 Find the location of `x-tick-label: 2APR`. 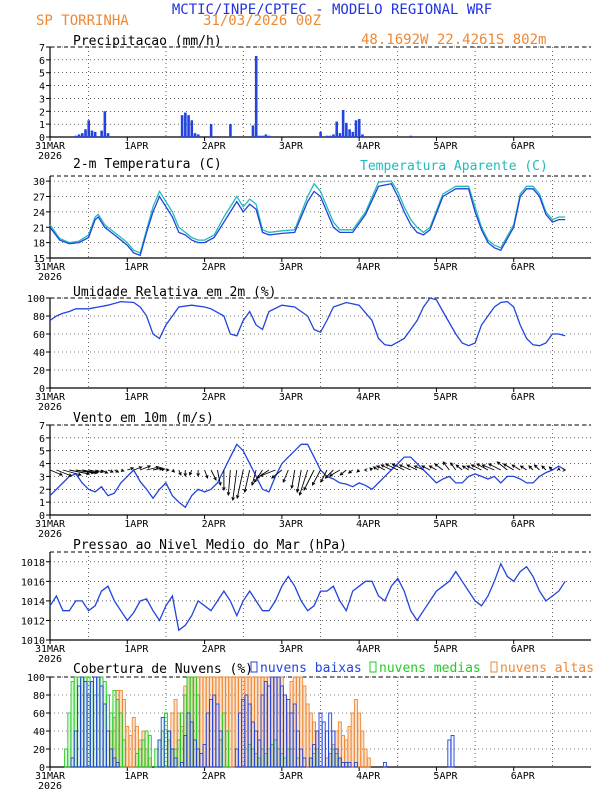

x-tick-label: 2APR is located at coordinates (214, 524).